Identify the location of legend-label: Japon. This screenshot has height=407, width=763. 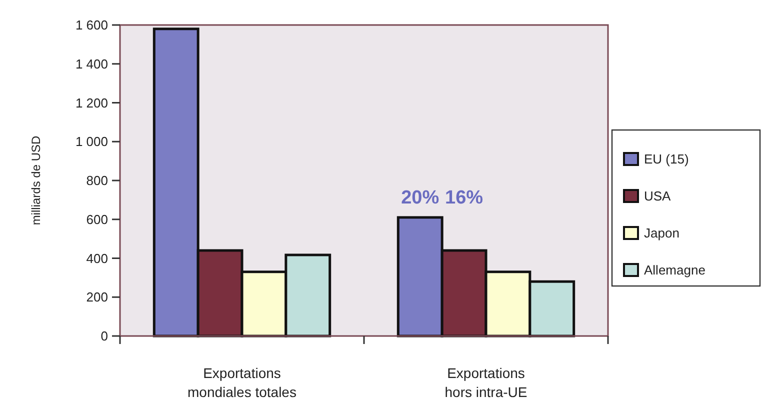
(662, 233).